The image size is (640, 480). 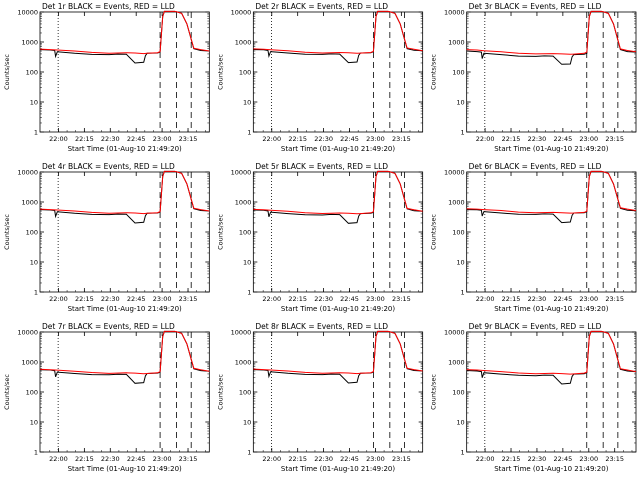 I want to click on panel-title: Det 2r BLACK = Events, RED = LLD, so click(x=321, y=6).